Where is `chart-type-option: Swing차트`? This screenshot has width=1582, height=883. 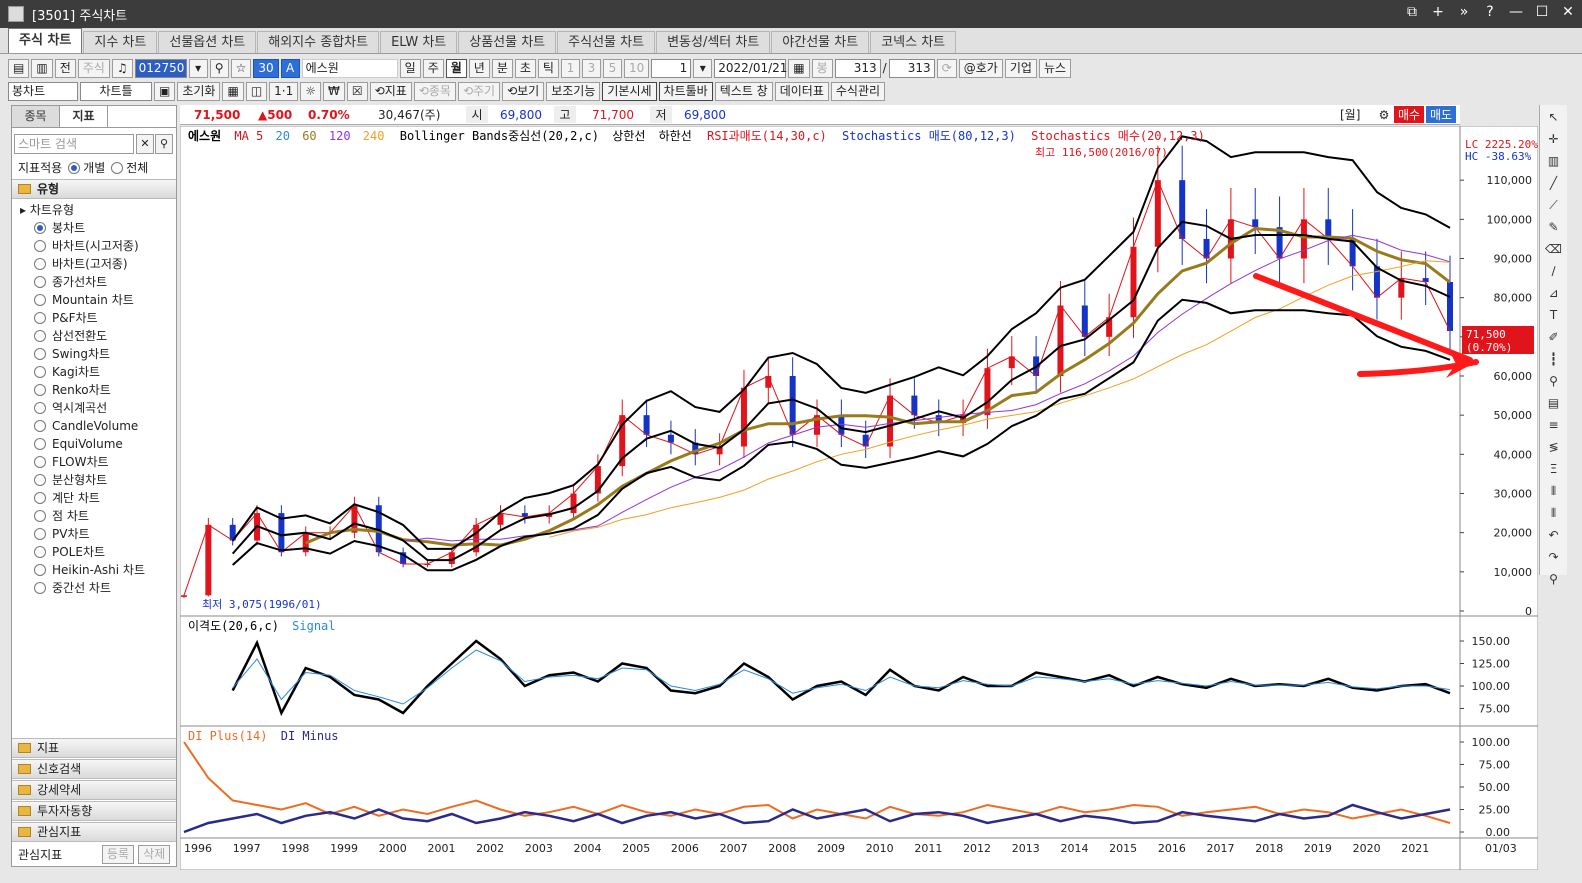
chart-type-option: Swing차트 is located at coordinates (95, 354).